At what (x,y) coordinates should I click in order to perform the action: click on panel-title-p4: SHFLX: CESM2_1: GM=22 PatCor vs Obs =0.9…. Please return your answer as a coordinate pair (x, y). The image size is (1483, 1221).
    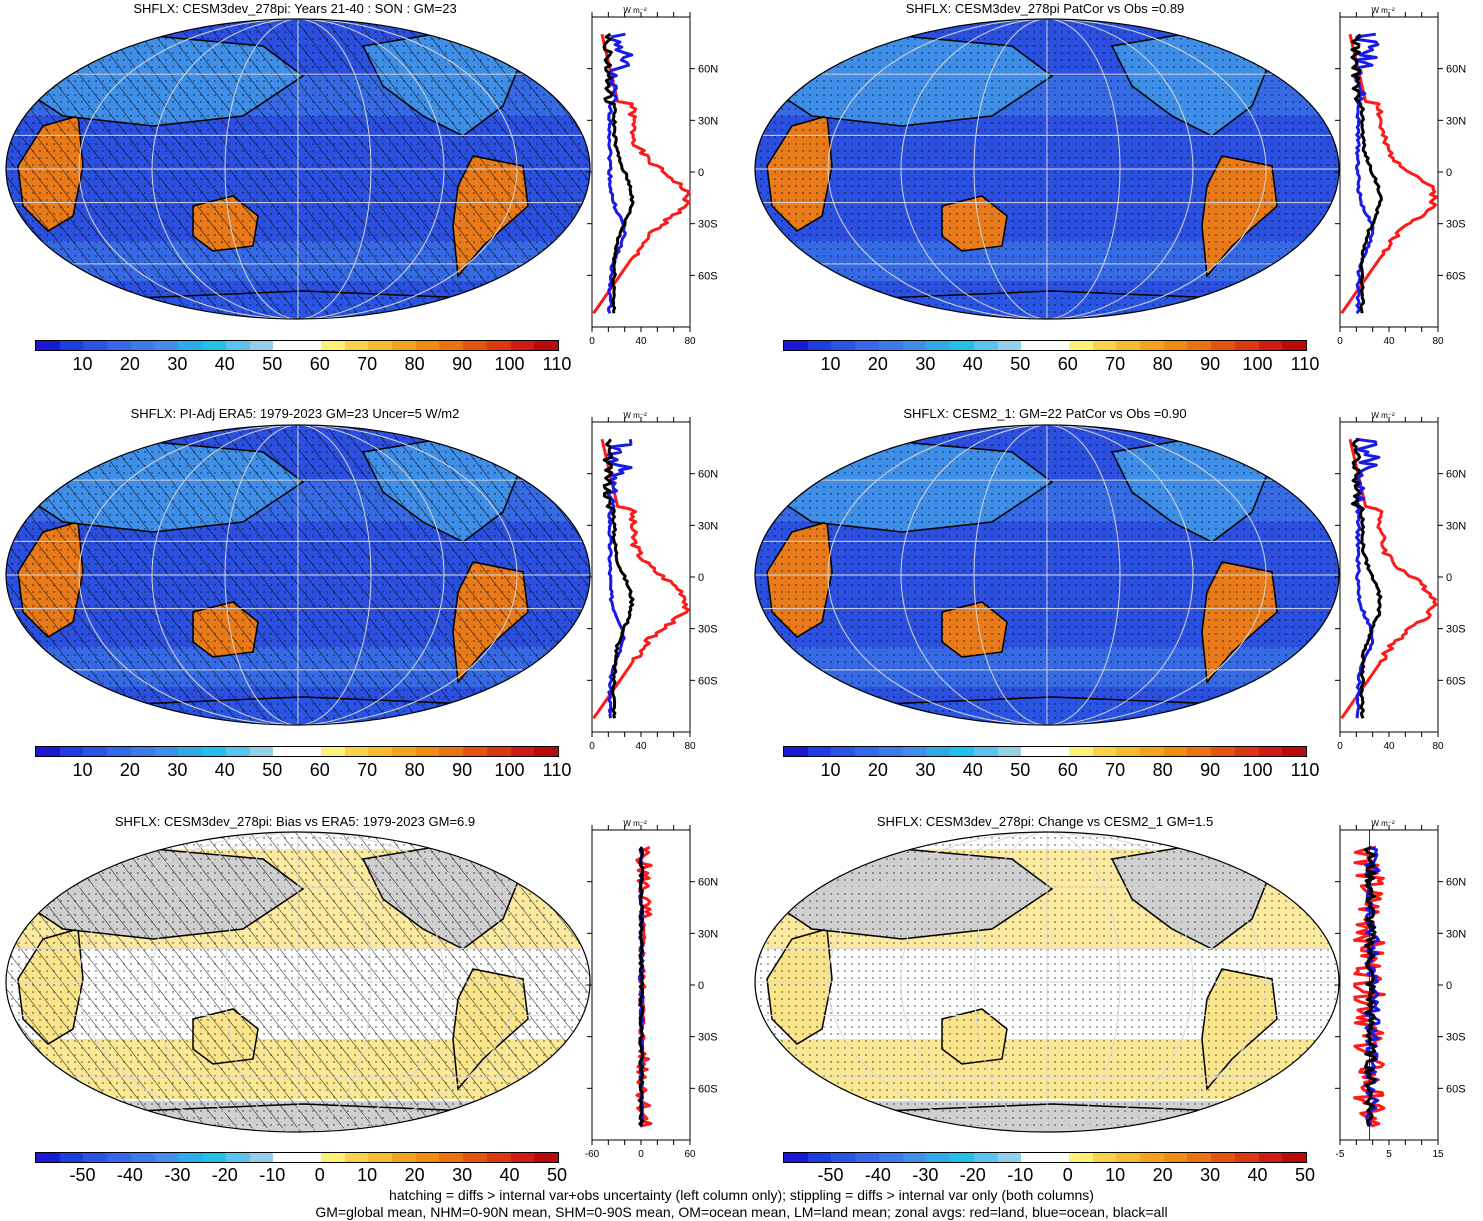
    Looking at the image, I should click on (1045, 413).